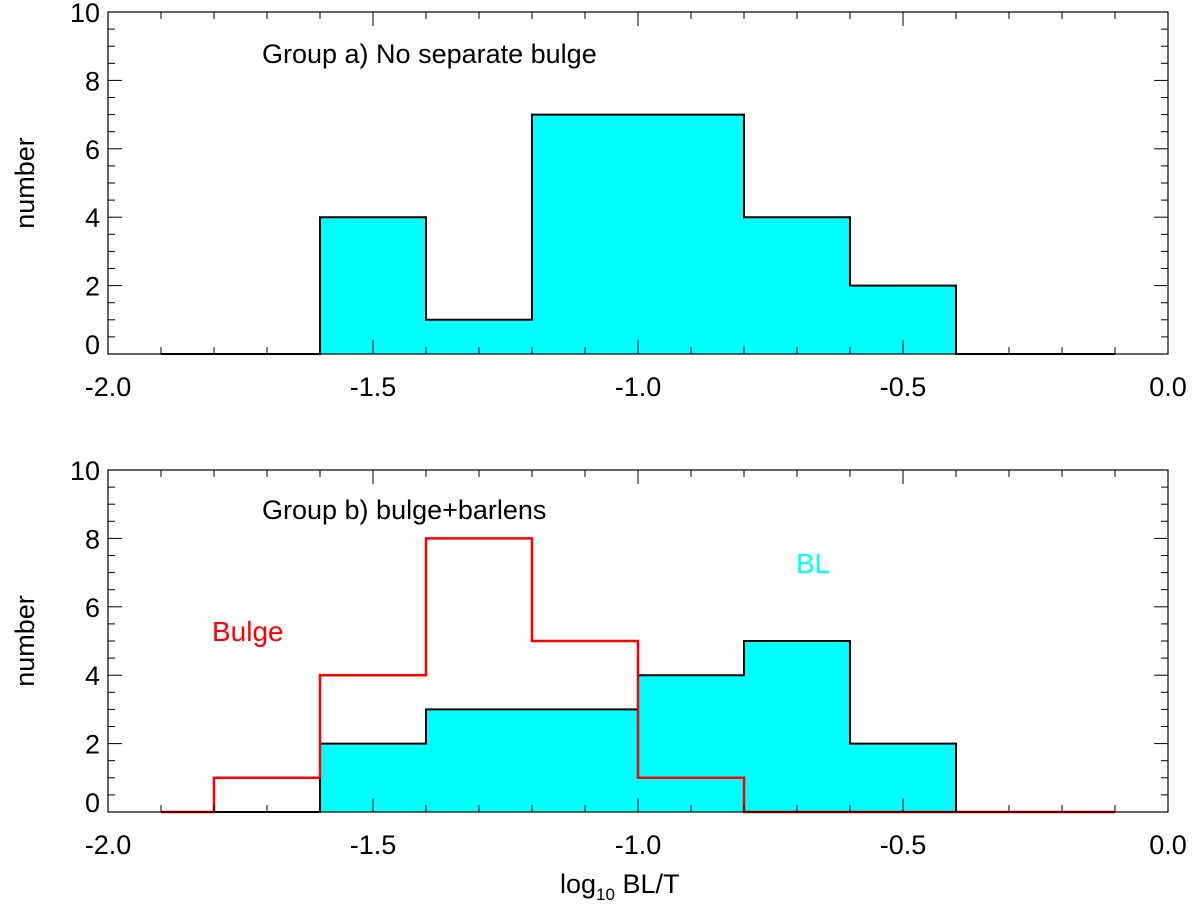  What do you see at coordinates (813, 563) in the screenshot?
I see `series-label-bl: BL` at bounding box center [813, 563].